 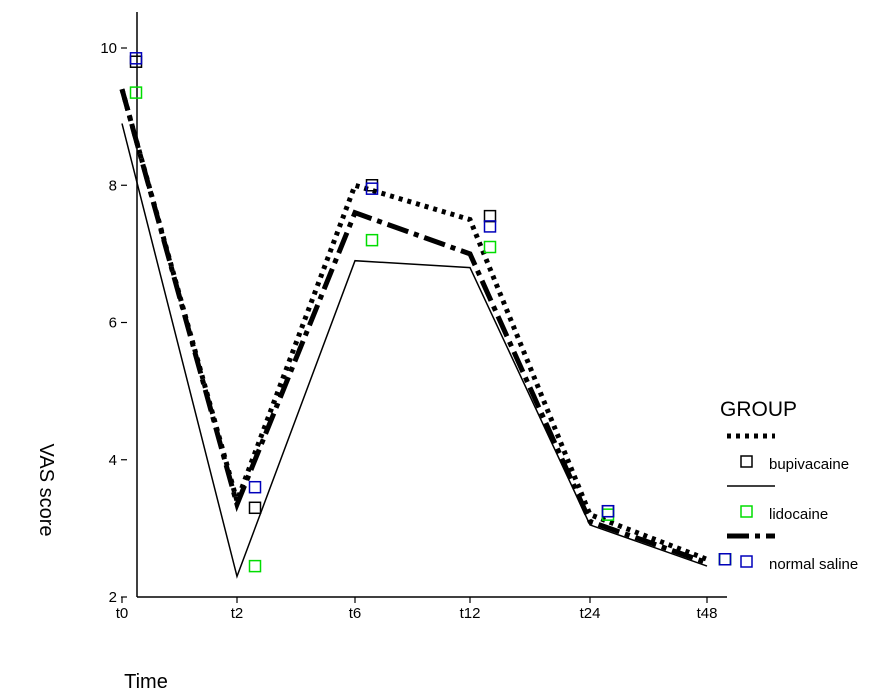 What do you see at coordinates (113, 460) in the screenshot?
I see `y-tick-label: 4` at bounding box center [113, 460].